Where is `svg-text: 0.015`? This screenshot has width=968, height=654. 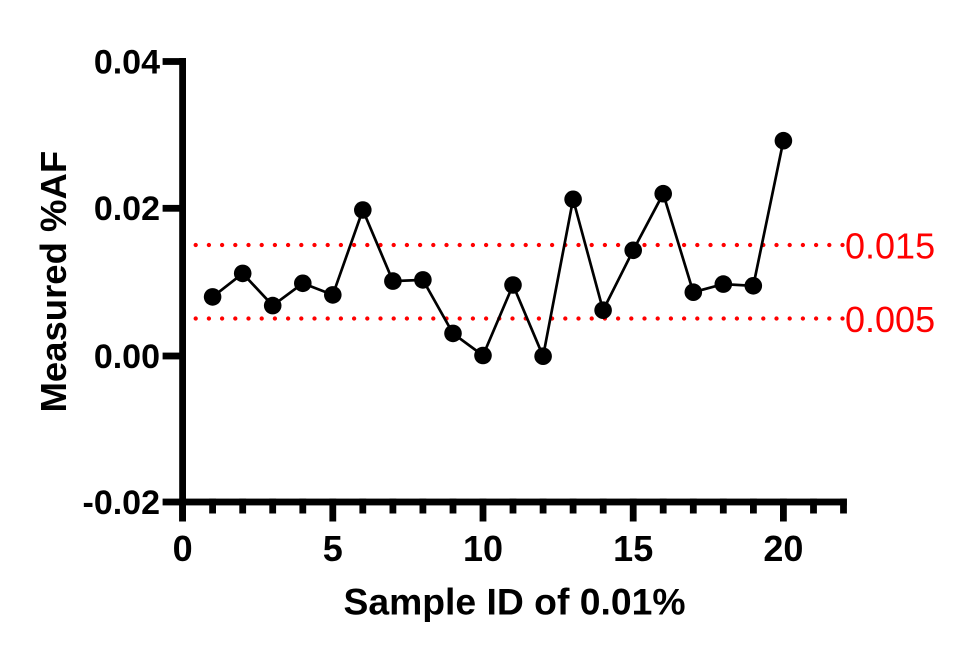
svg-text: 0.015 is located at coordinates (890, 246).